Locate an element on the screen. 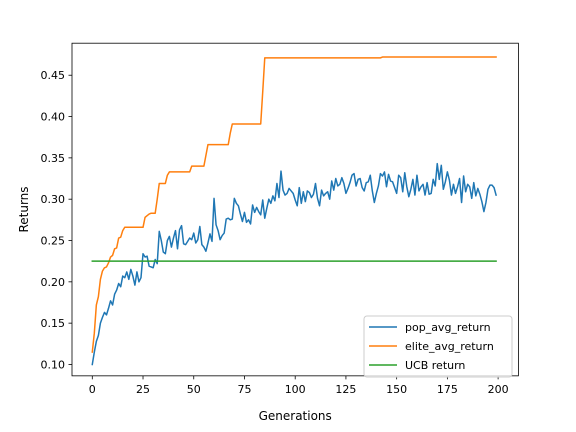 Image resolution: width=576 pixels, height=432 pixels. x-tick-label: 50 is located at coordinates (194, 389).